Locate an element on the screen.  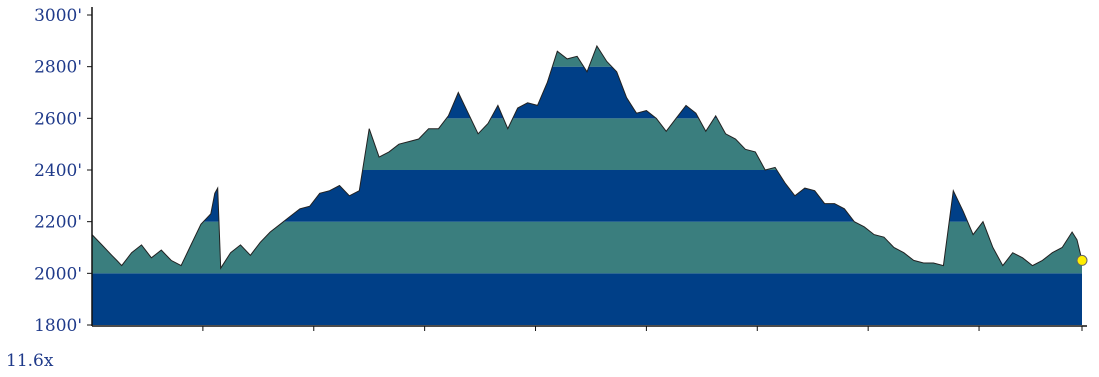
y-tick-label: 2000' is located at coordinates (58, 274).